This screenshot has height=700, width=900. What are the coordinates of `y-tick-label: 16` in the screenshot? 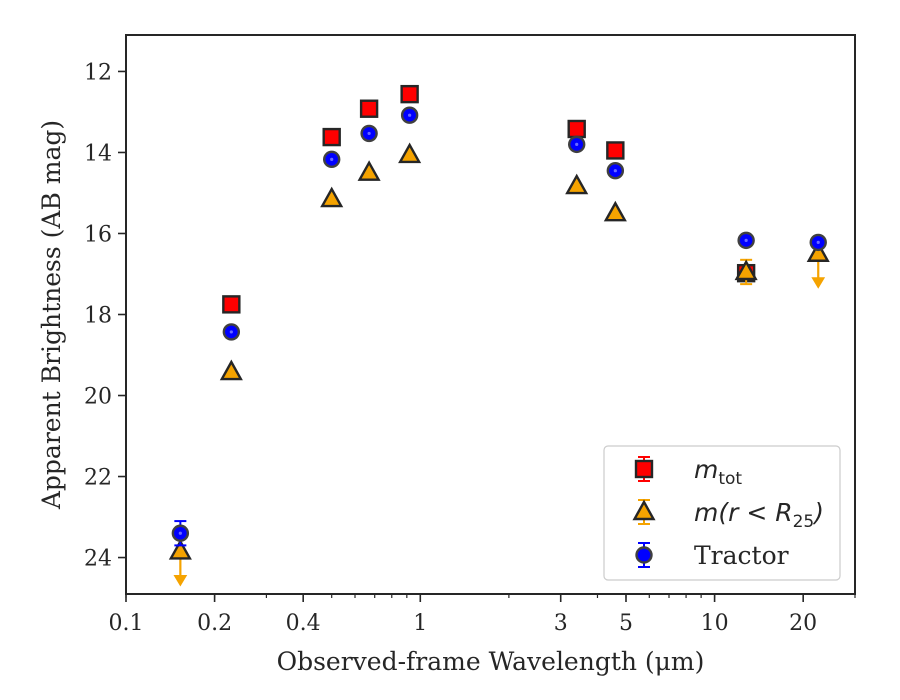 It's located at (98, 234).